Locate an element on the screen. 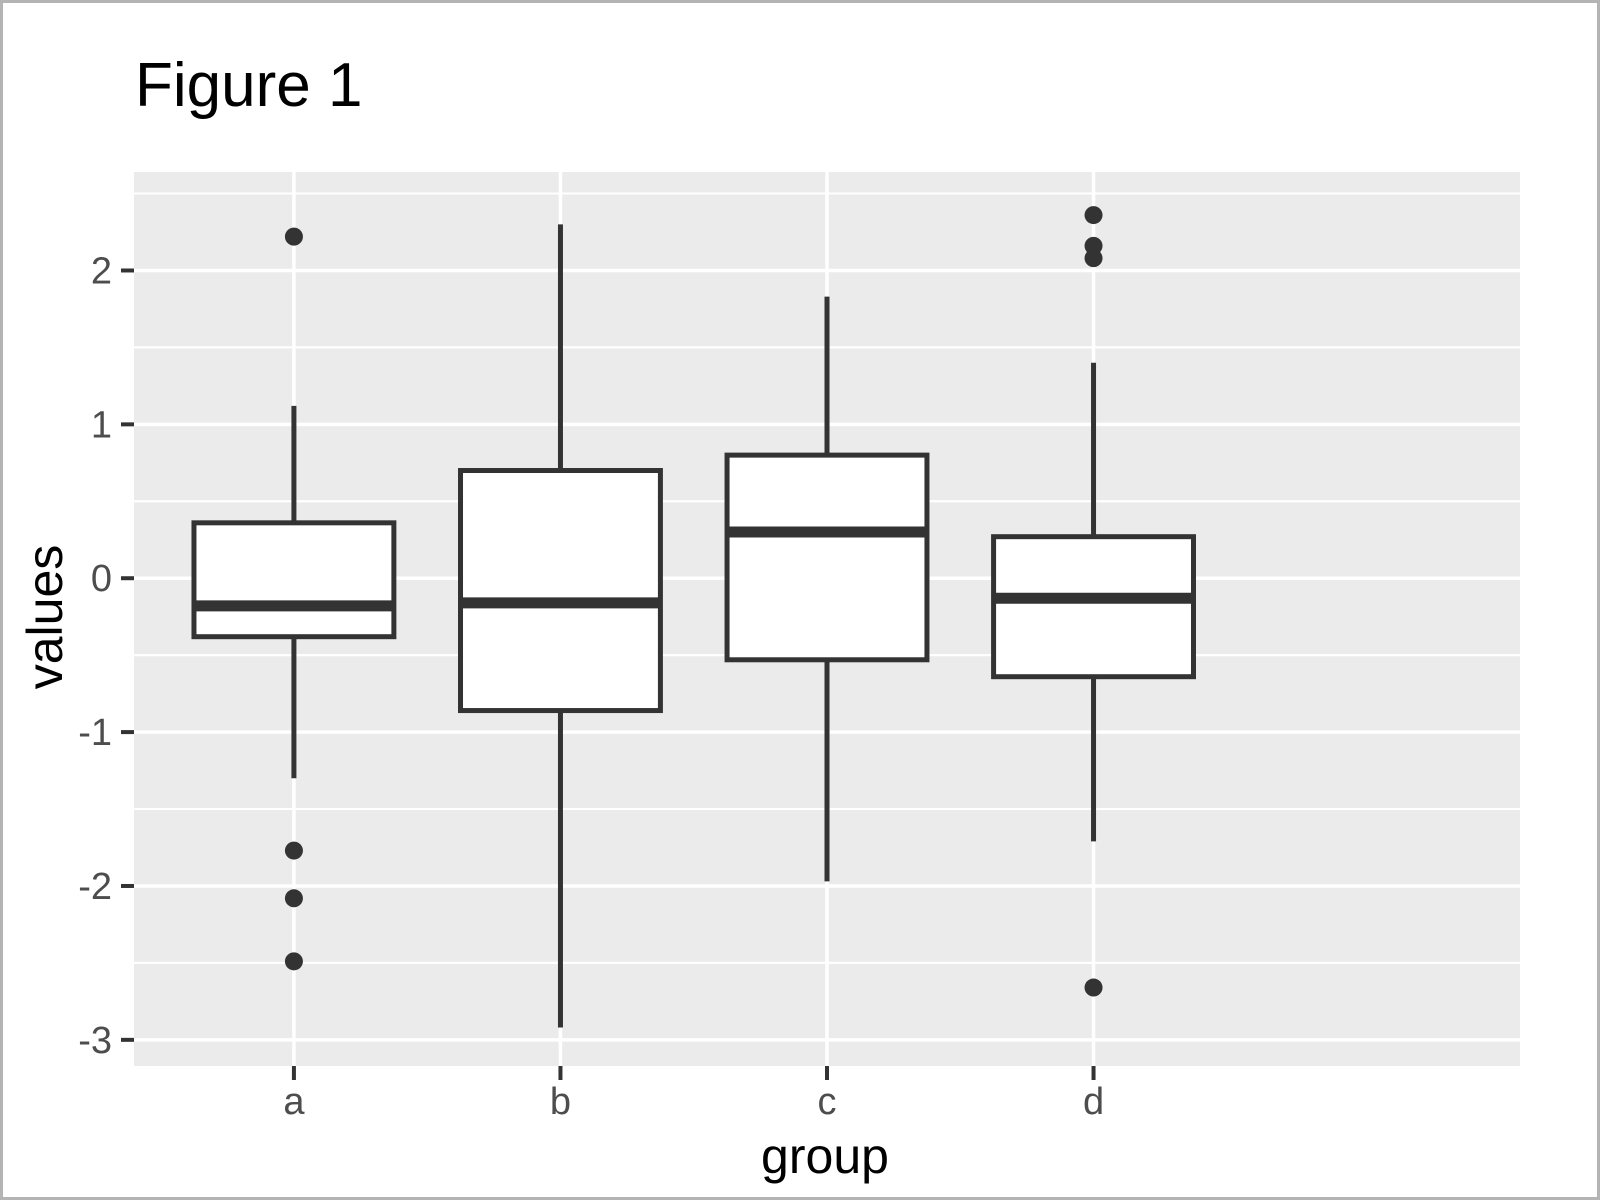 This screenshot has width=1600, height=1200. y-tick-label: -3 is located at coordinates (95, 1041).